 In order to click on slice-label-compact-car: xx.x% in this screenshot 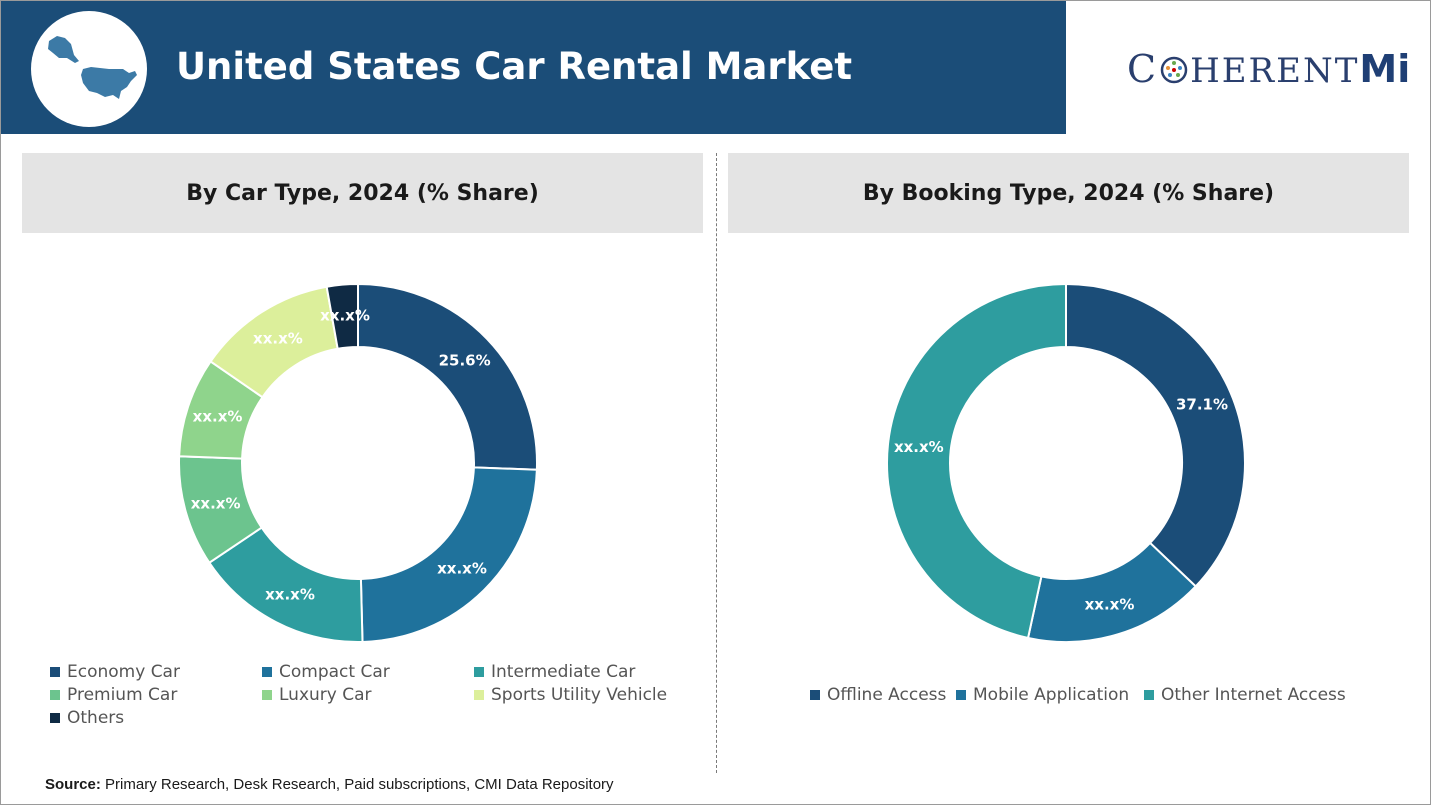, I will do `click(462, 568)`.